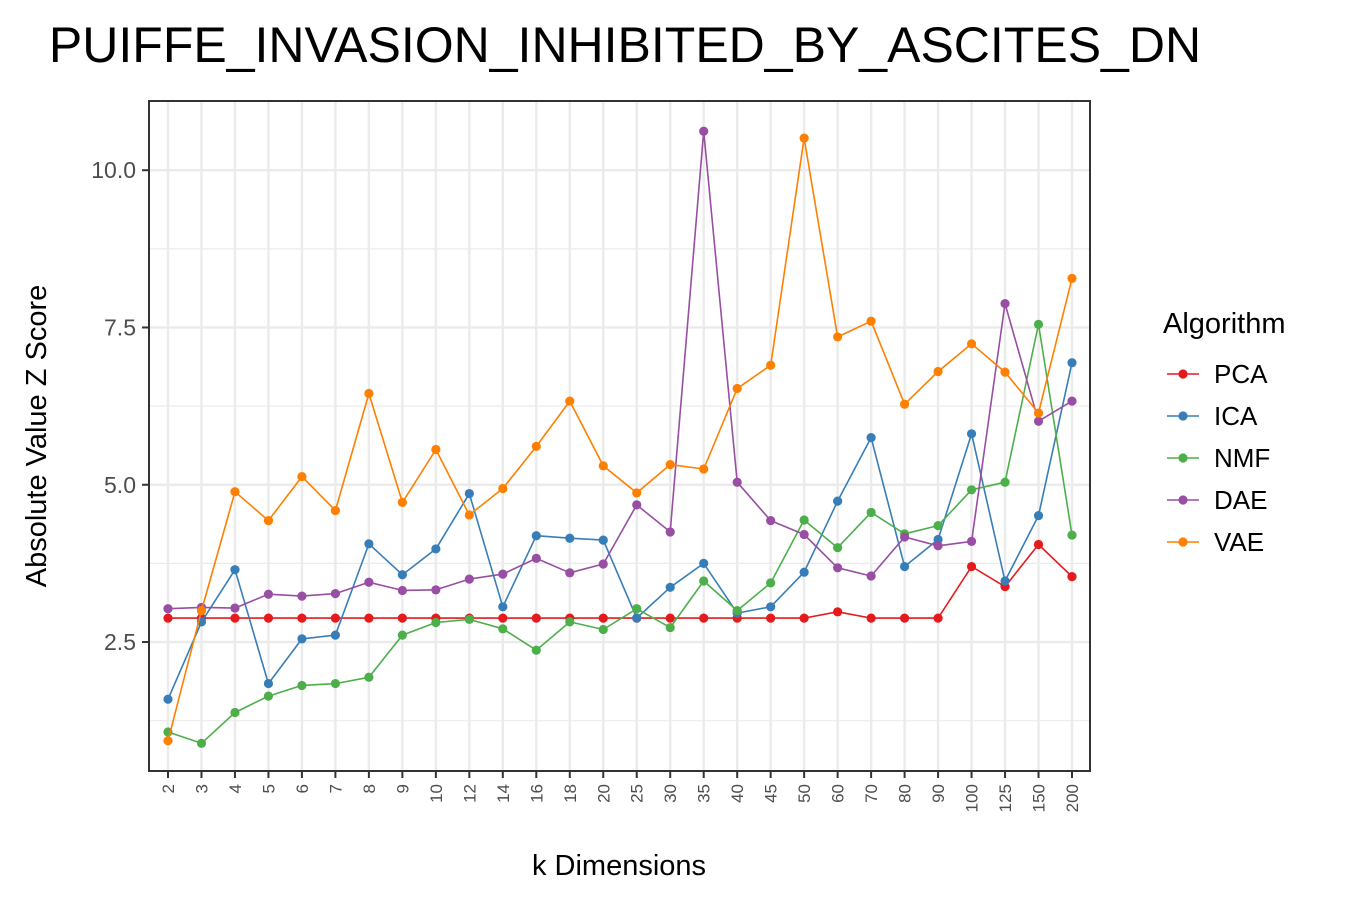 The width and height of the screenshot is (1350, 900). What do you see at coordinates (1241, 374) in the screenshot?
I see `legend-label: PCA` at bounding box center [1241, 374].